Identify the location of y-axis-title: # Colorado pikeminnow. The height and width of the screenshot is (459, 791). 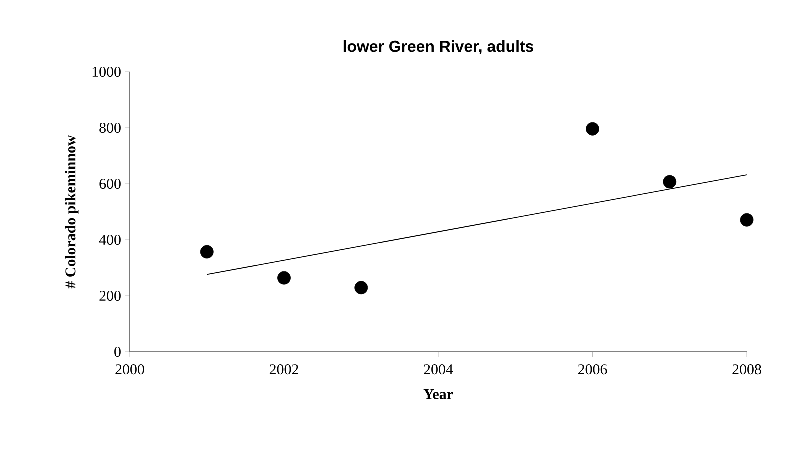
(72, 212).